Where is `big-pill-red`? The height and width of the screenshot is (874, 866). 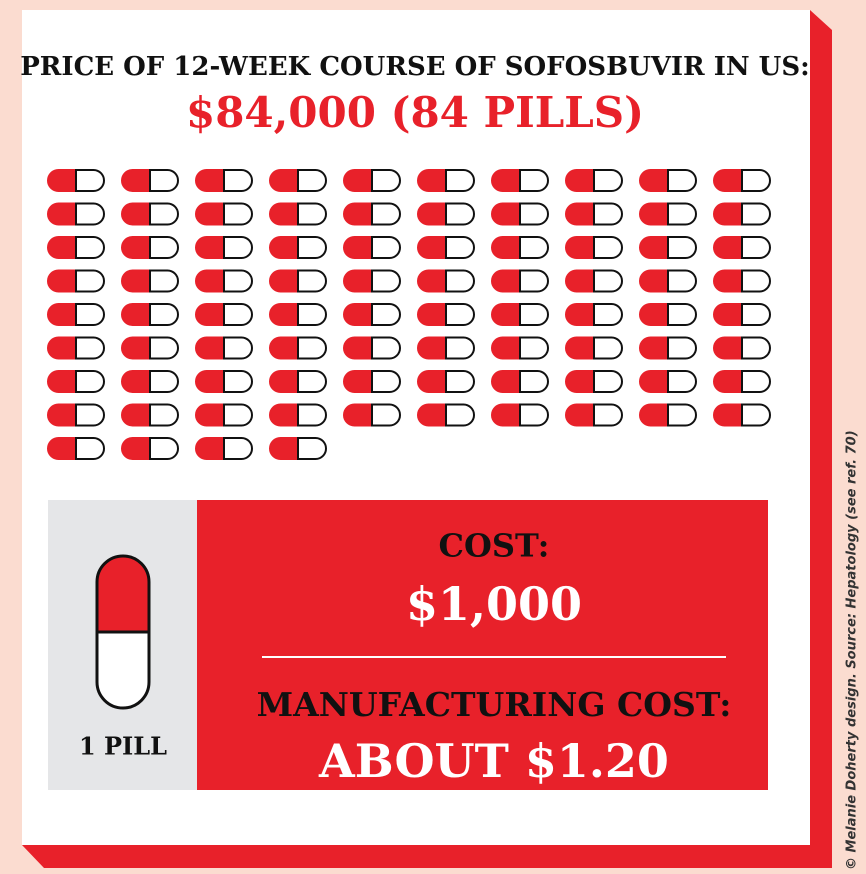 big-pill-red is located at coordinates (123, 594).